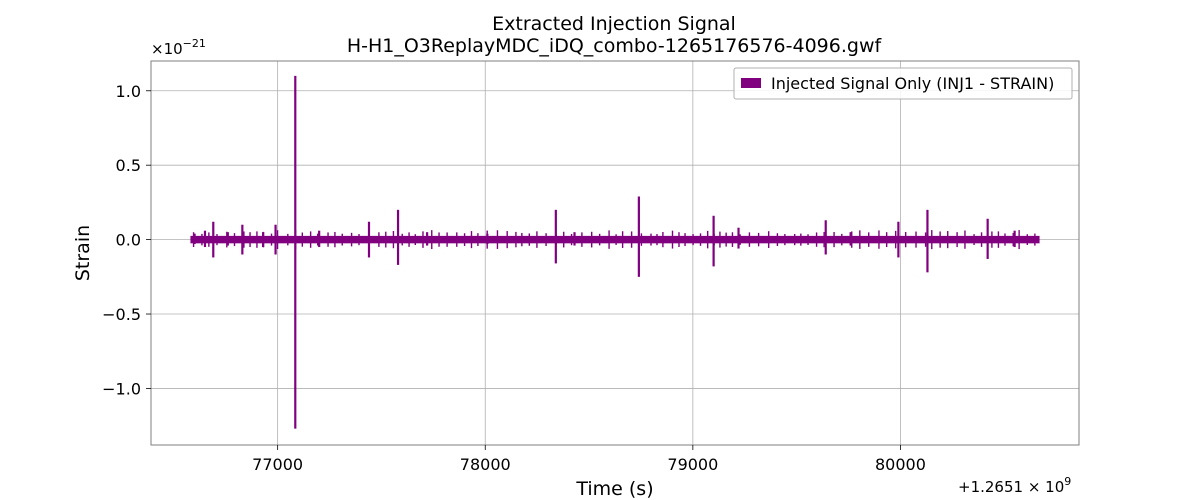  What do you see at coordinates (614, 24) in the screenshot?
I see `chart-title: Extracted Injection Signal` at bounding box center [614, 24].